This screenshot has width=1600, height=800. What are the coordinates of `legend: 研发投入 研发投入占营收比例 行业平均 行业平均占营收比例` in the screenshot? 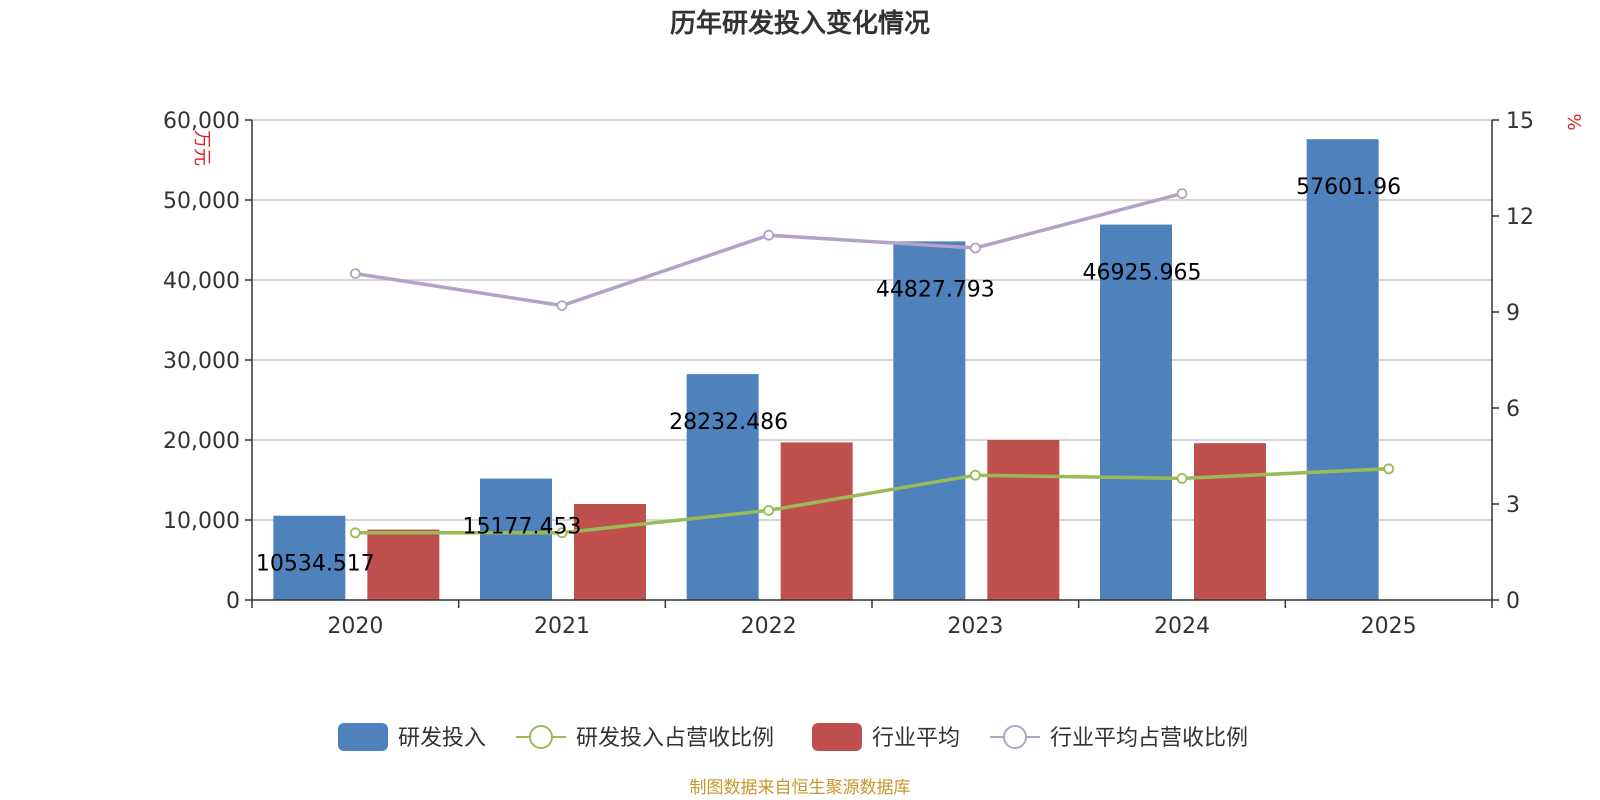 It's located at (793, 737).